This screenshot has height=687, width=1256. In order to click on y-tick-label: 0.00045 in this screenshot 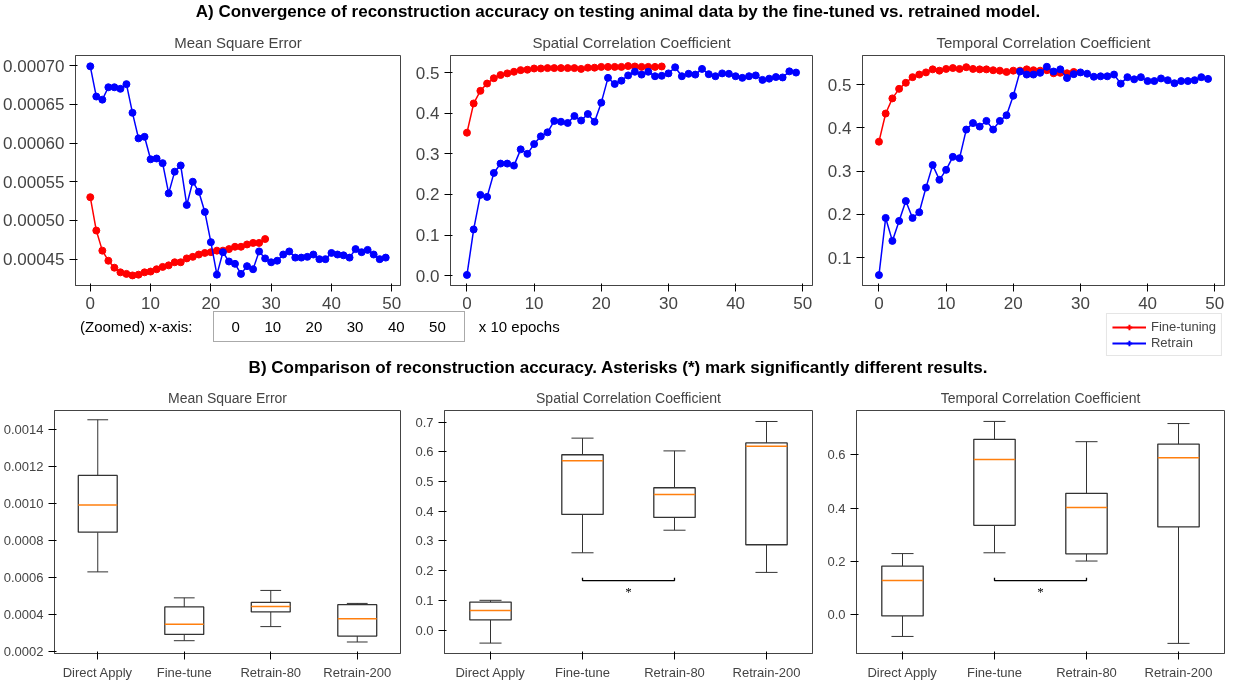, I will do `click(34, 260)`.